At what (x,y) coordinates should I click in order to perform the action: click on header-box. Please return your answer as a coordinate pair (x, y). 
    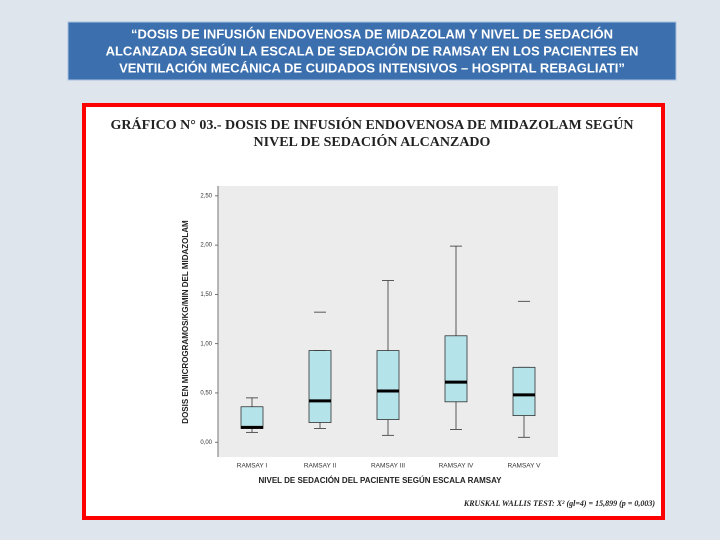
    Looking at the image, I should click on (372, 51).